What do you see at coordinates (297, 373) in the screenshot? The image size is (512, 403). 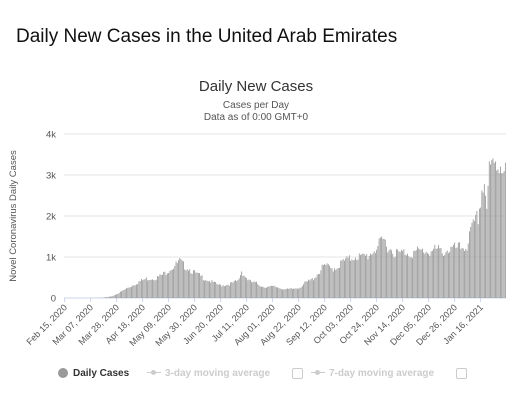 I see `checkbox-3day` at bounding box center [297, 373].